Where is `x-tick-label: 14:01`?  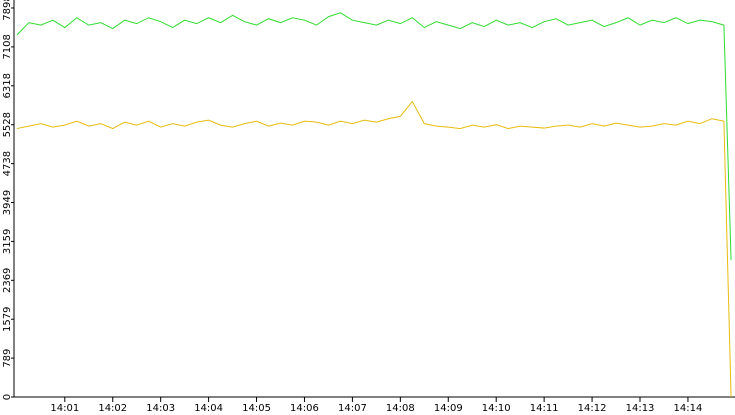 x-tick-label: 14:01 is located at coordinates (64, 408).